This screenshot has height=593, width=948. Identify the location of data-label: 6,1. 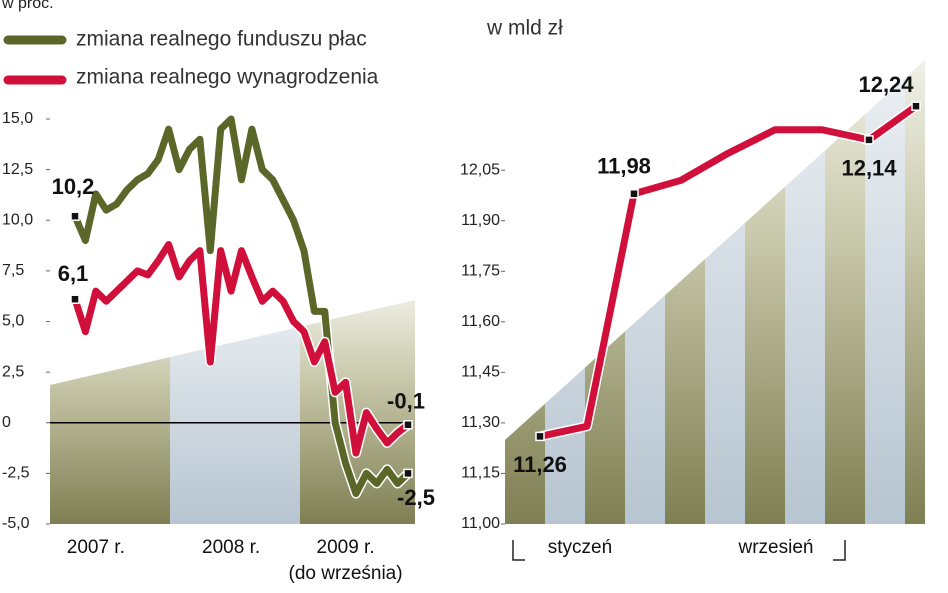
(73, 273).